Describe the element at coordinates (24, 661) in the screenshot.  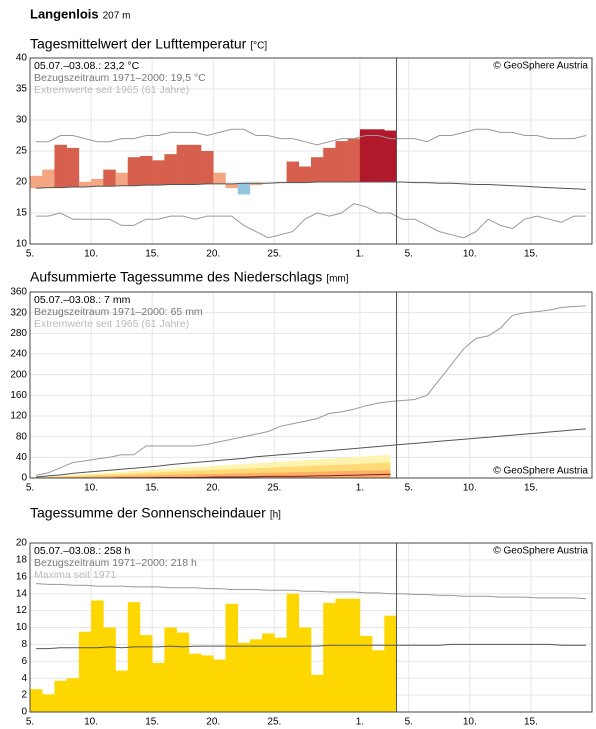
I see `y-tick-label: 6` at that location.